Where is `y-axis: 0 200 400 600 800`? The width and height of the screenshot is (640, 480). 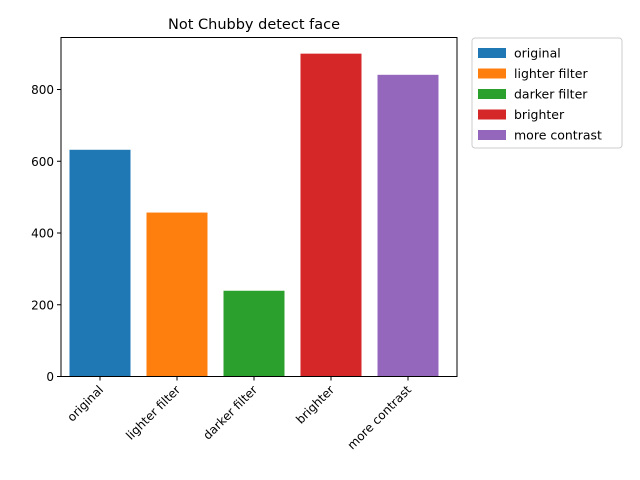 y-axis: 0 200 400 600 800 is located at coordinates (46, 233).